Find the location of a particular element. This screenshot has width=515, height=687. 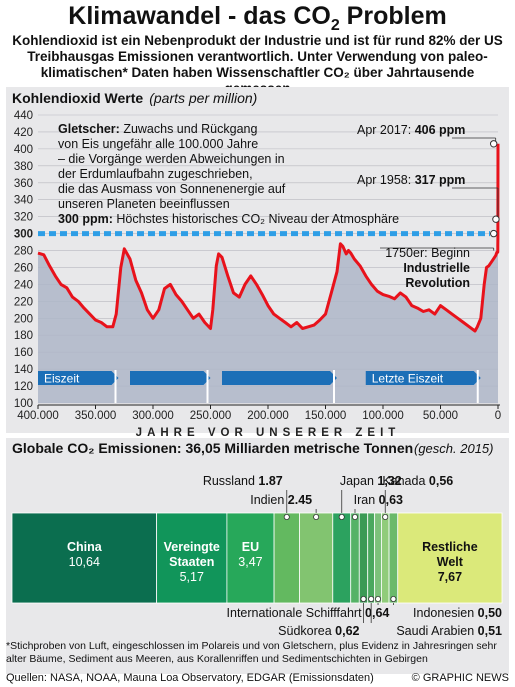

callout-label: Indien 2.45 is located at coordinates (281, 500).